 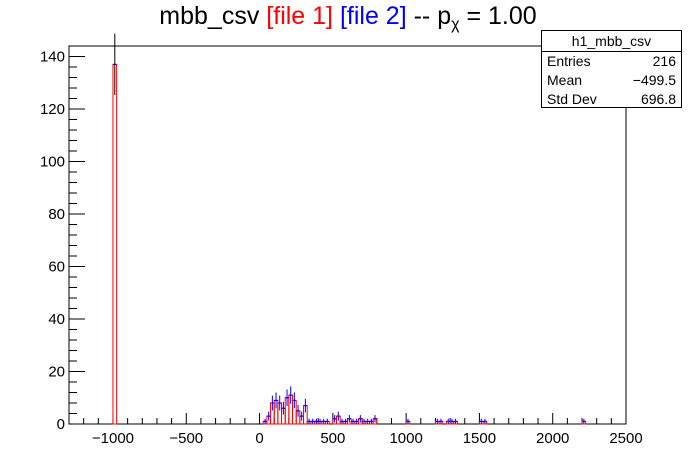 What do you see at coordinates (113, 438) in the screenshot?
I see `x-tick-label: −1000` at bounding box center [113, 438].